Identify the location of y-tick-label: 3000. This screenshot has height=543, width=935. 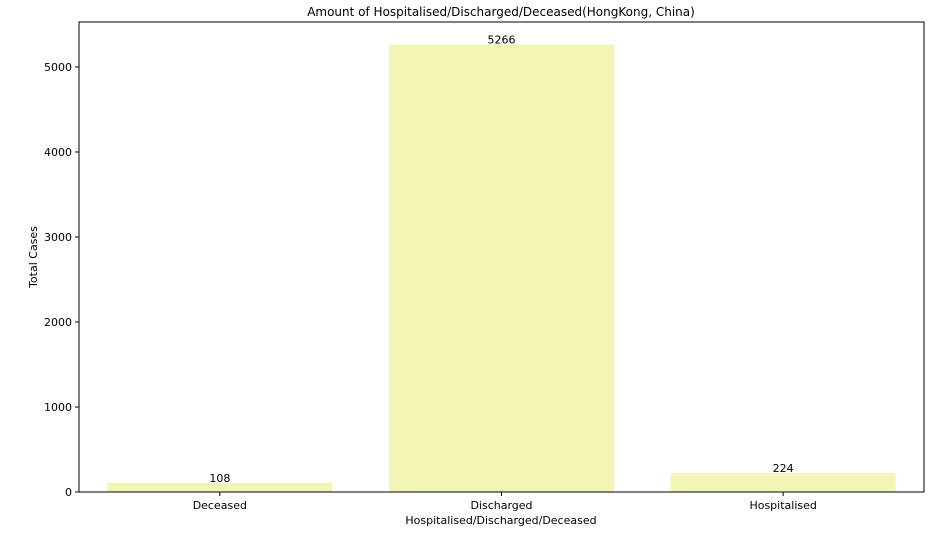
(58, 237).